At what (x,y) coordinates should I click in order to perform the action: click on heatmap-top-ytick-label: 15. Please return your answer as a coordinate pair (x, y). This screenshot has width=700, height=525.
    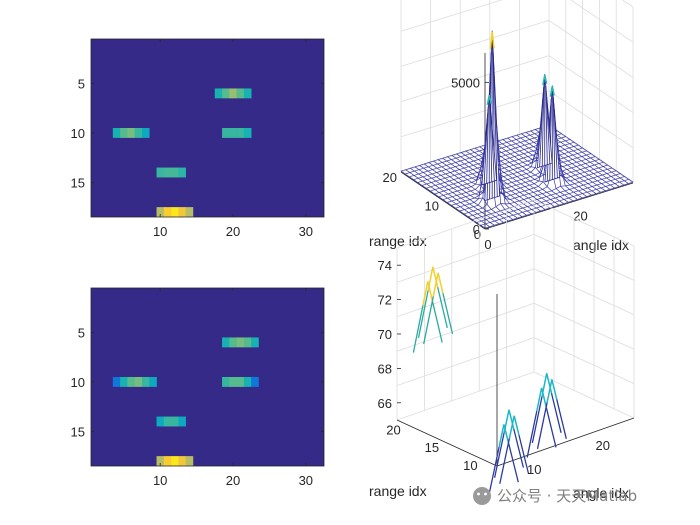
    Looking at the image, I should click on (78, 182).